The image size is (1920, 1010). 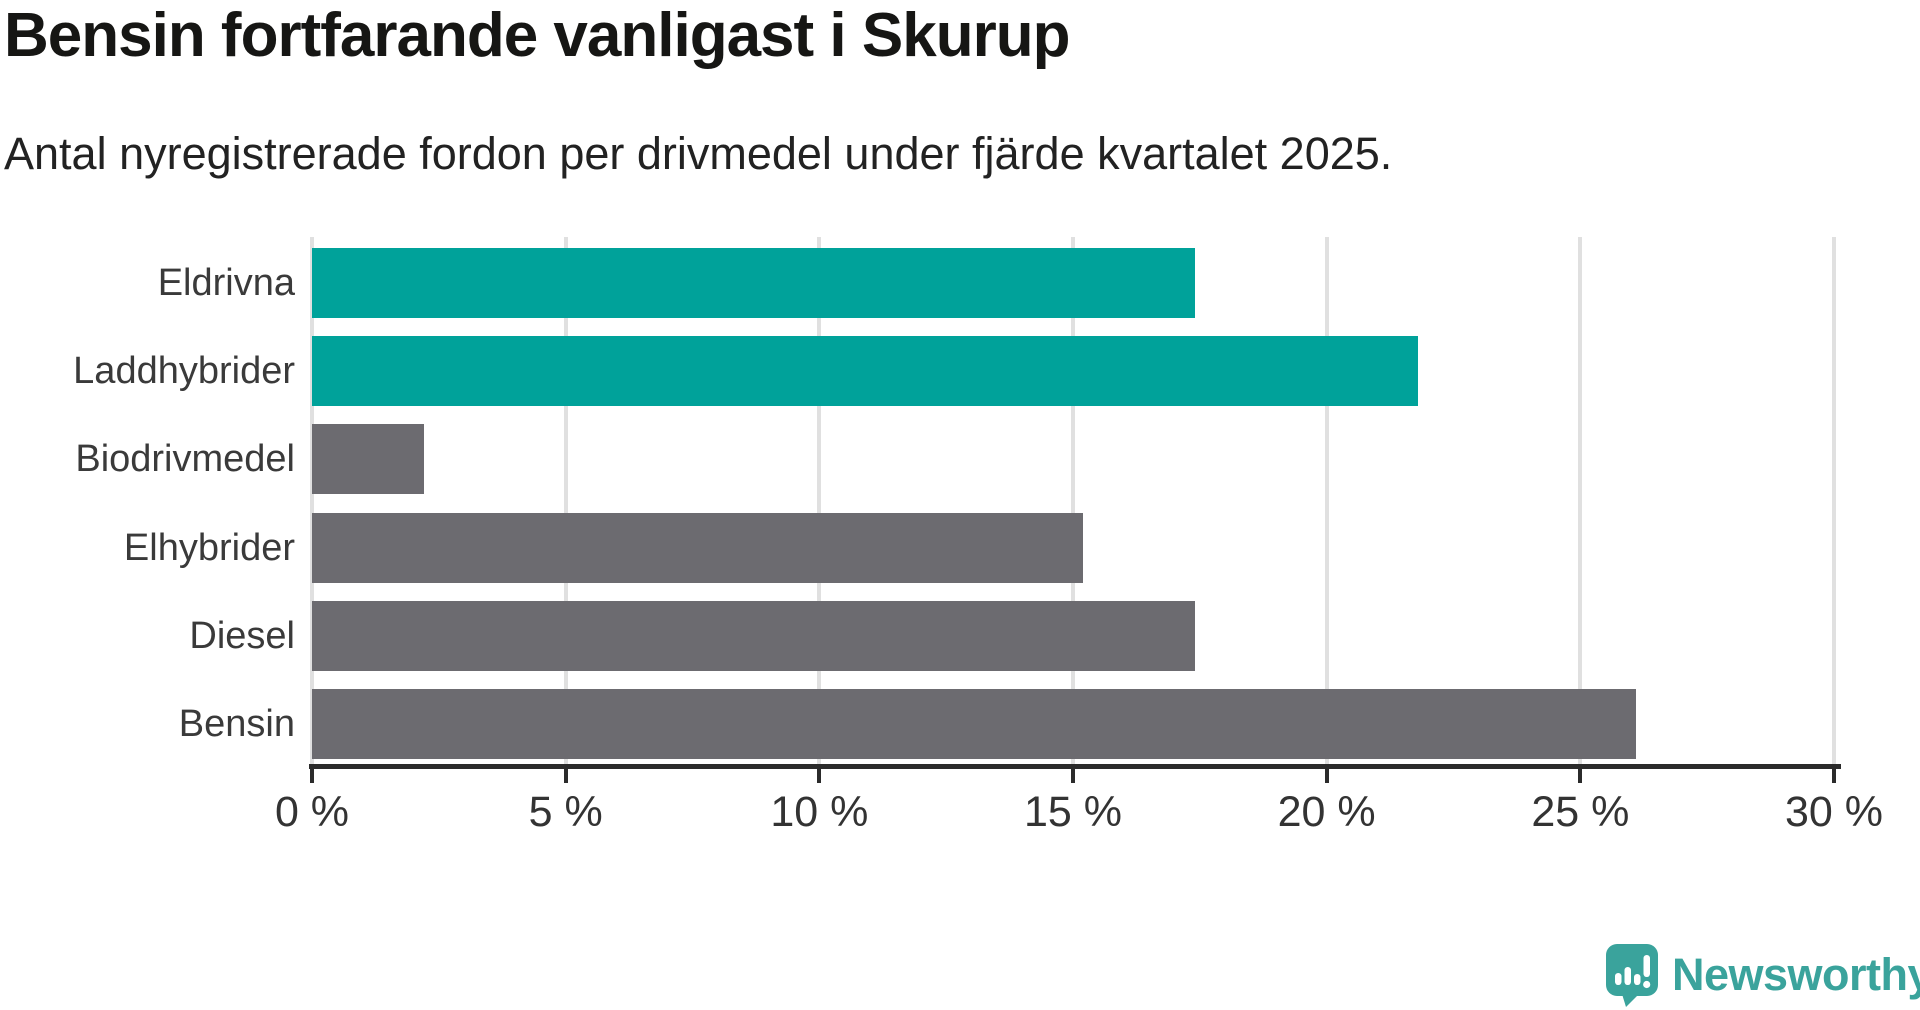 What do you see at coordinates (819, 812) in the screenshot?
I see `x-axis-tick-label: 10 %` at bounding box center [819, 812].